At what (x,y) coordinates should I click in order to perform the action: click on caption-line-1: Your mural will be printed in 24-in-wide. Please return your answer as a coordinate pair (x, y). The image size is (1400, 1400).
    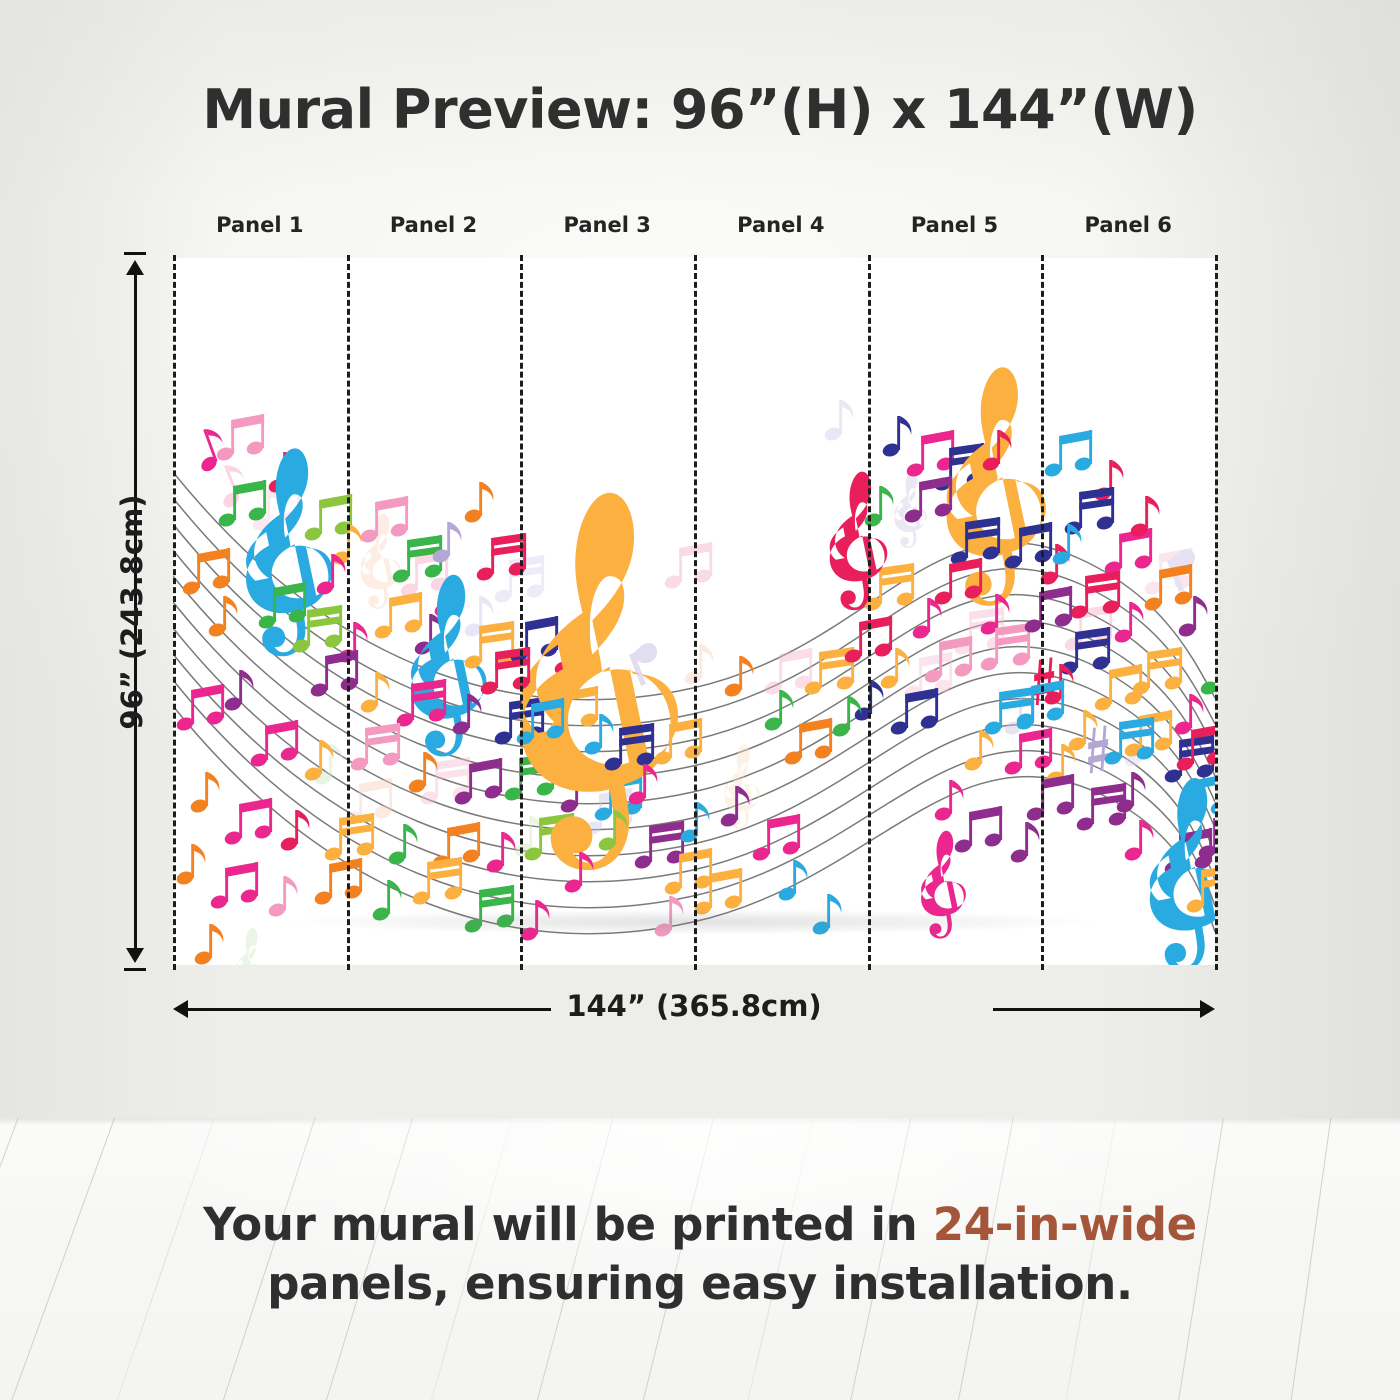
    Looking at the image, I should click on (700, 1225).